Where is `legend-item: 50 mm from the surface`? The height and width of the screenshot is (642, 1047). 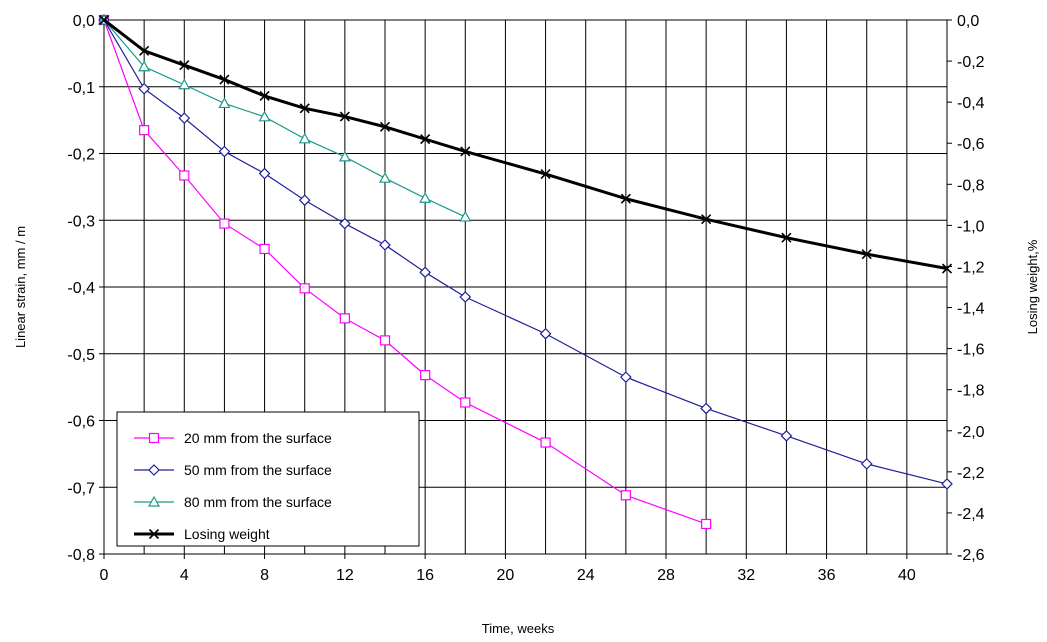 legend-item: 50 mm from the surface is located at coordinates (233, 470).